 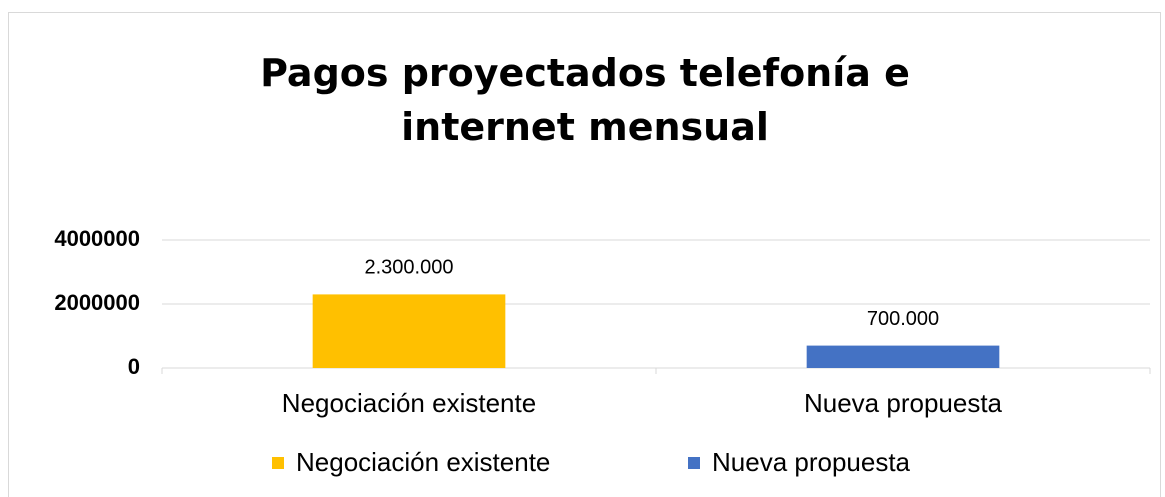 What do you see at coordinates (97, 238) in the screenshot?
I see `y-tick-label: 4000000` at bounding box center [97, 238].